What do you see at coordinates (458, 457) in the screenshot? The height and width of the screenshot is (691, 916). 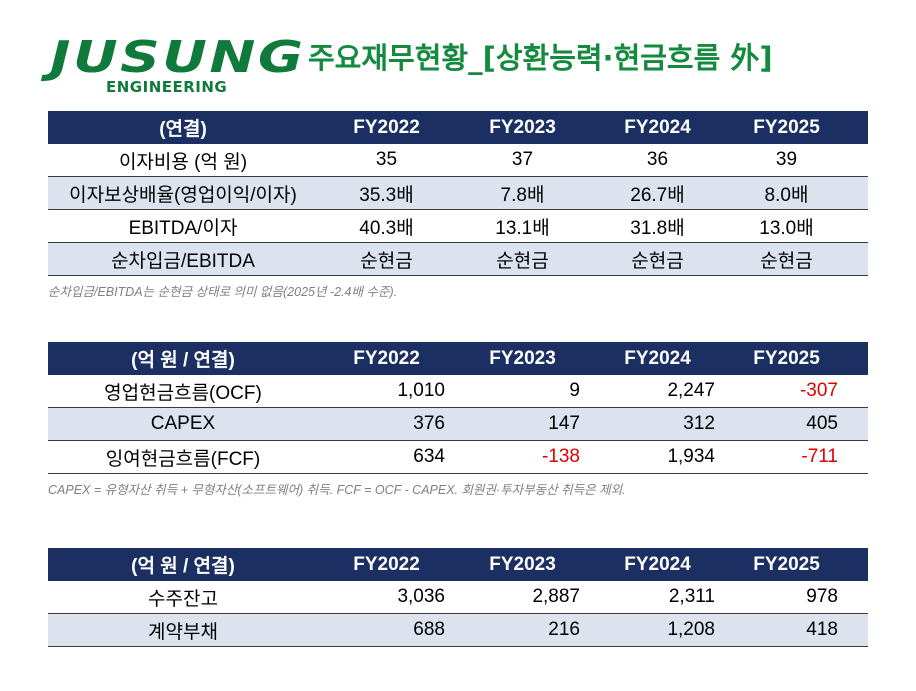 I see `table-row: 잉여현금흐름(FCF) 634 -138 1,934 -711` at bounding box center [458, 457].